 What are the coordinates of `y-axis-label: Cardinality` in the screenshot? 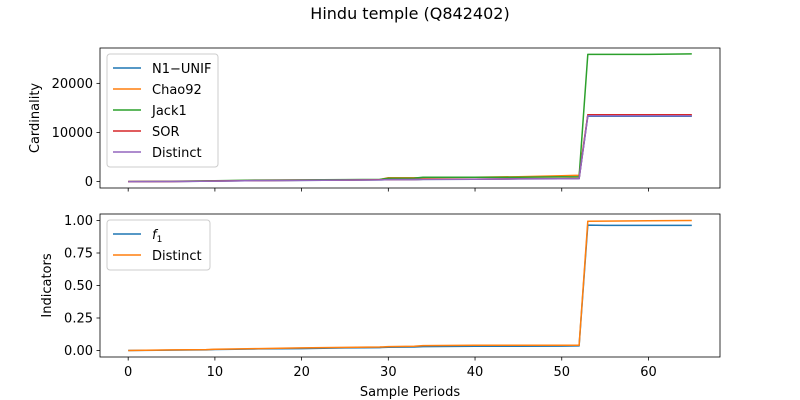 It's located at (35, 118).